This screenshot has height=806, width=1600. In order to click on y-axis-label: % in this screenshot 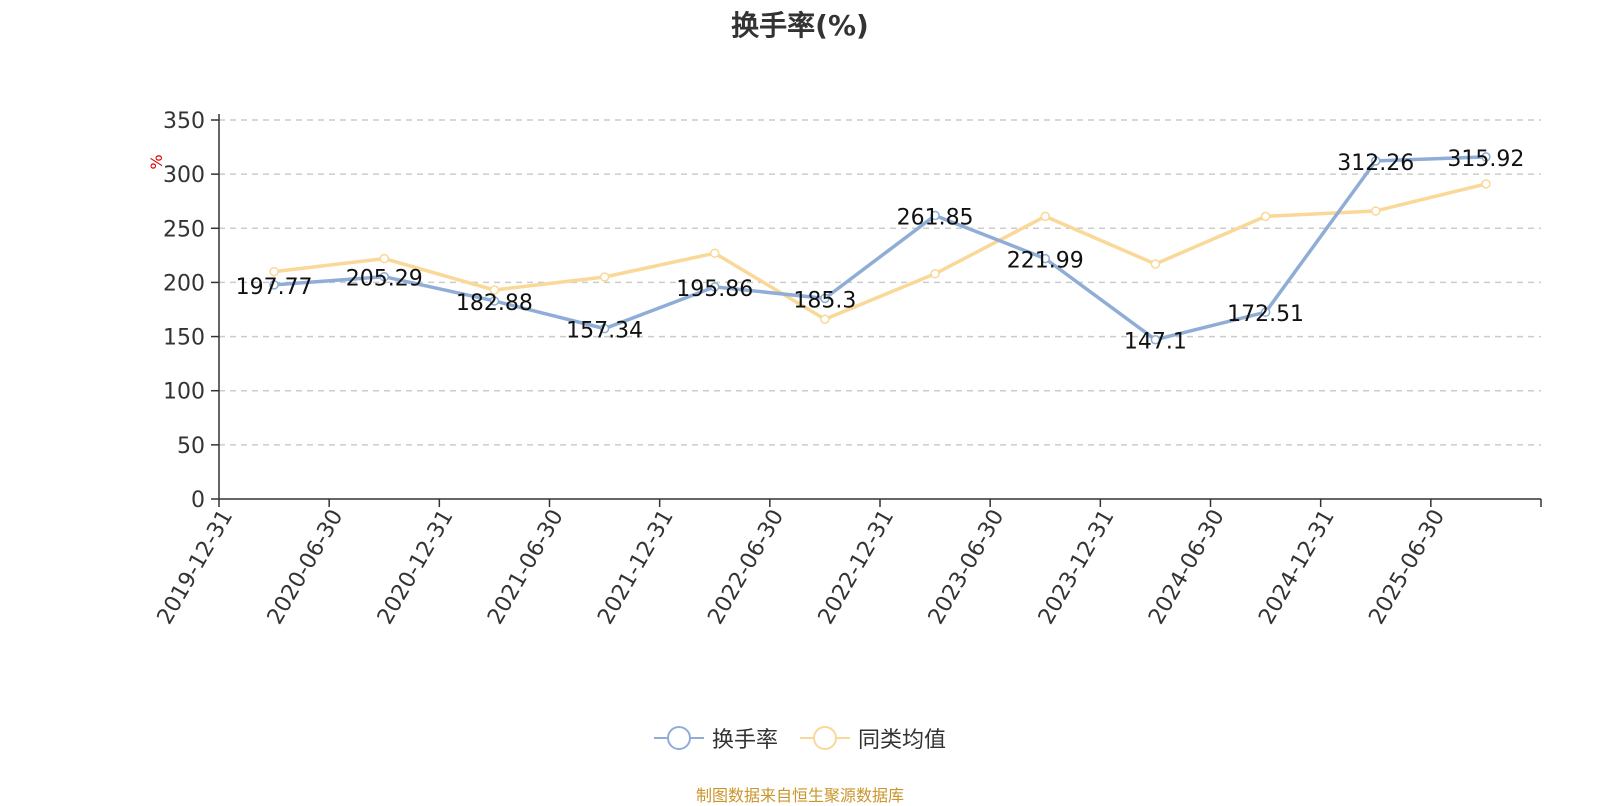, I will do `click(156, 161)`.